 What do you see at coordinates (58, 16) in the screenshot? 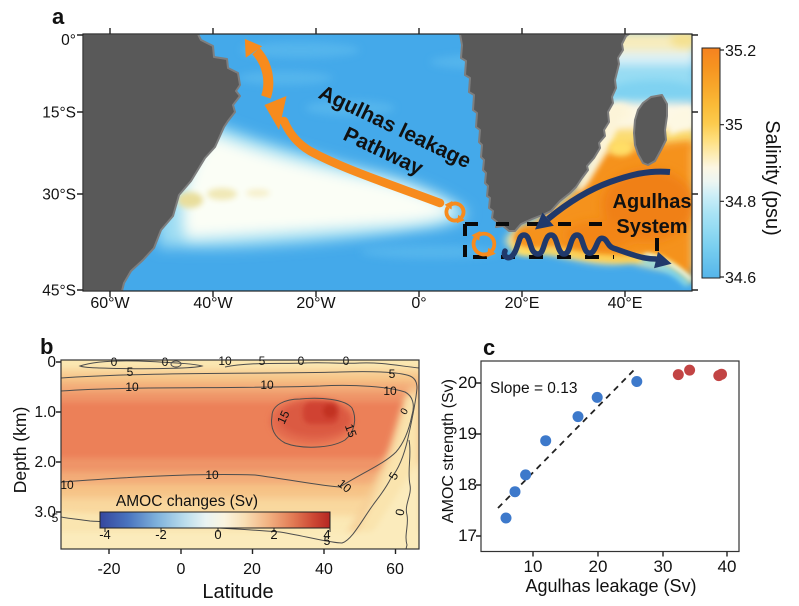
I see `svg-text: a` at bounding box center [58, 16].